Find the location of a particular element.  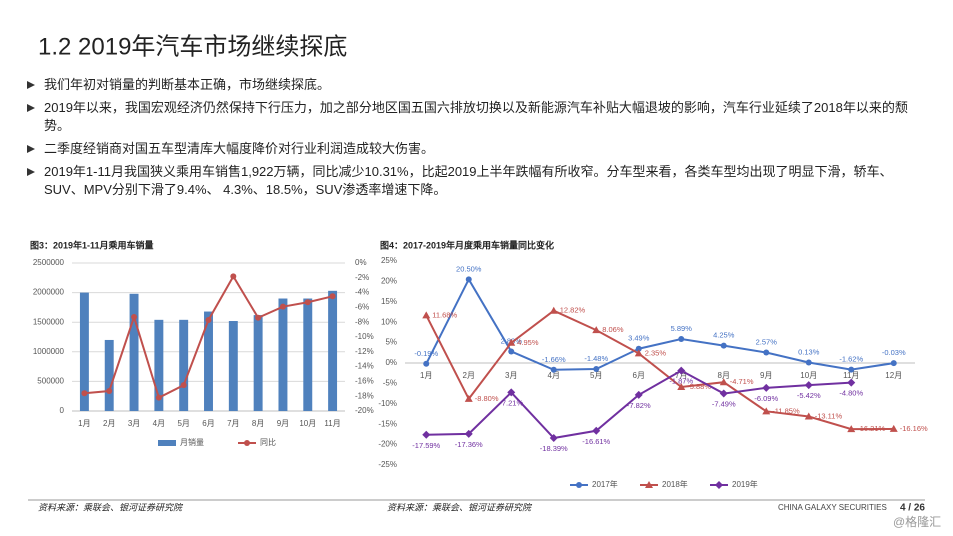

data-label: 4.95% is located at coordinates (528, 342).